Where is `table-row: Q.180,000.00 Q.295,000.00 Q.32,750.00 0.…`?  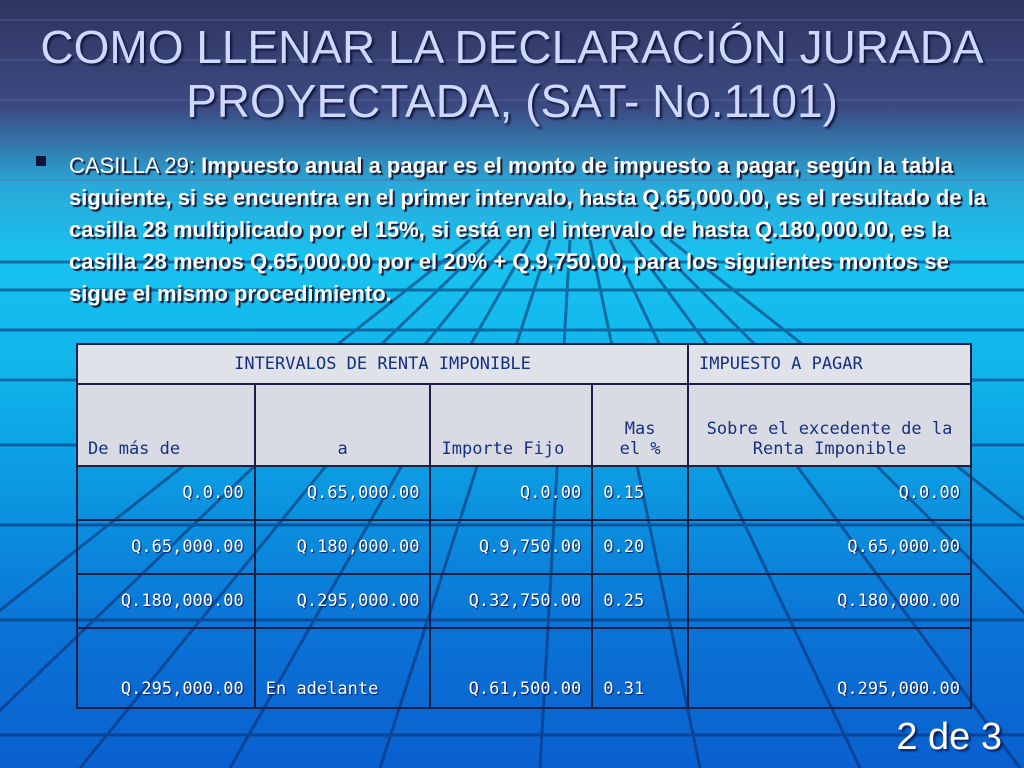
table-row: Q.180,000.00 Q.295,000.00 Q.32,750.00 0.… is located at coordinates (524, 601).